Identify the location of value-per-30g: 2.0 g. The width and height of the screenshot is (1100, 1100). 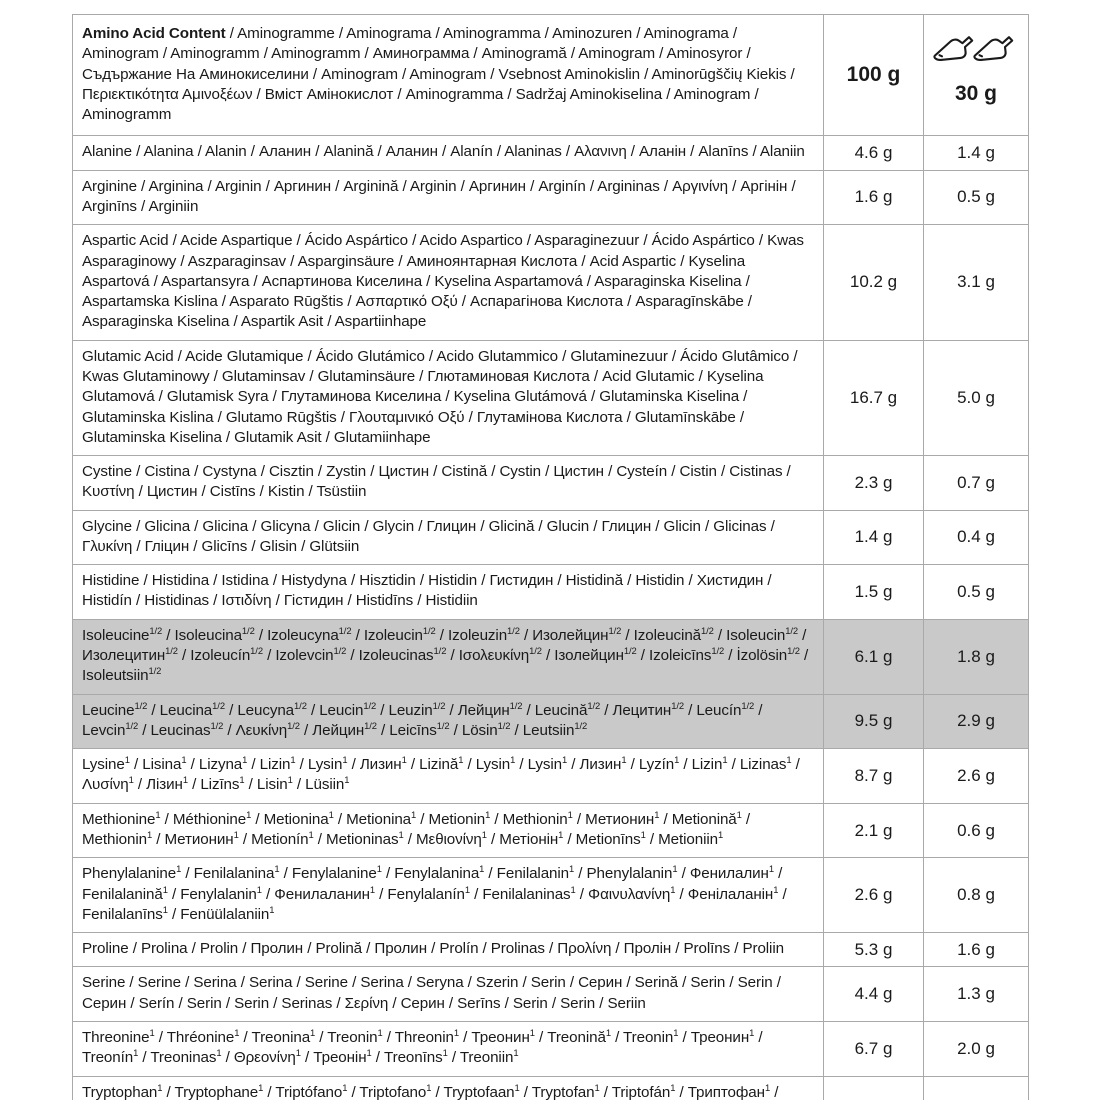
(976, 1048).